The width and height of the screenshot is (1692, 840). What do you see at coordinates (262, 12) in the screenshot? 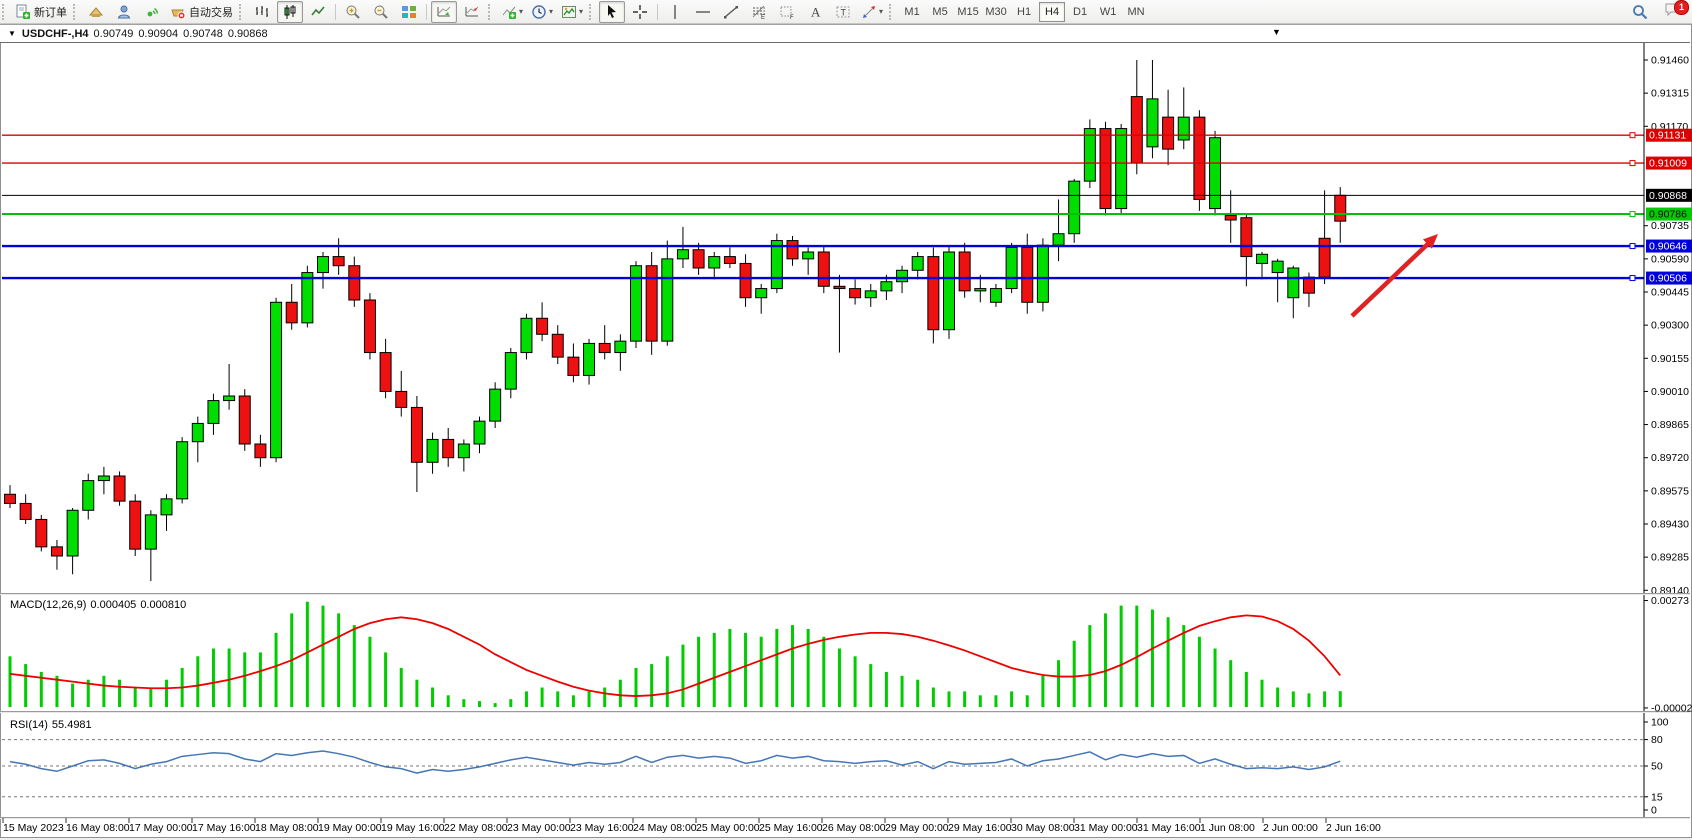
I see `bar-chart-button` at bounding box center [262, 12].